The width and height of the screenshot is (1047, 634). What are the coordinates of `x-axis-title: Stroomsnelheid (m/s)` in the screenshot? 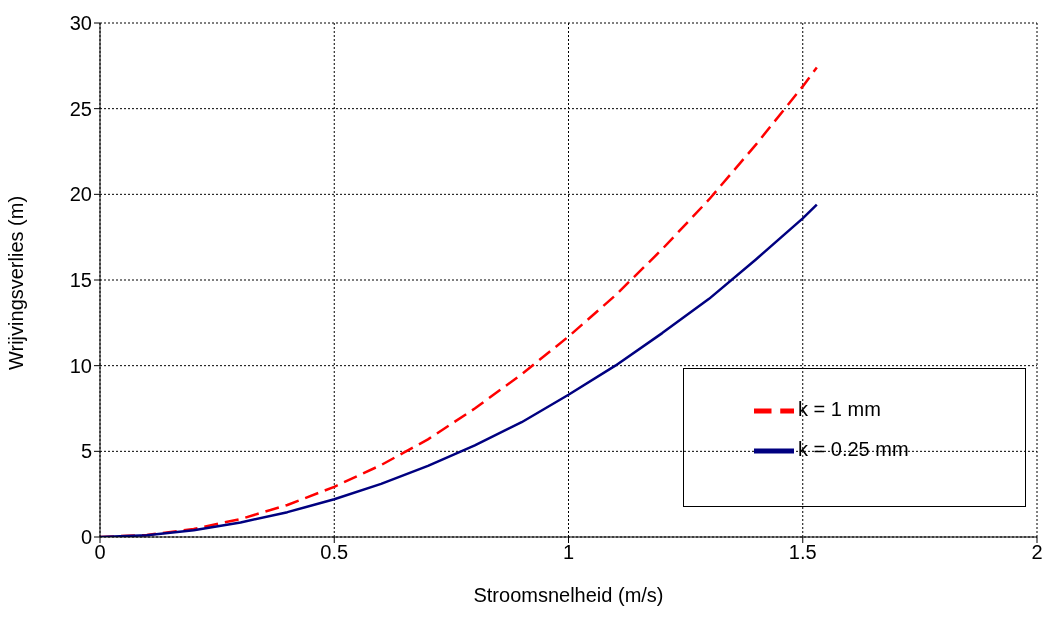 It's located at (568, 595).